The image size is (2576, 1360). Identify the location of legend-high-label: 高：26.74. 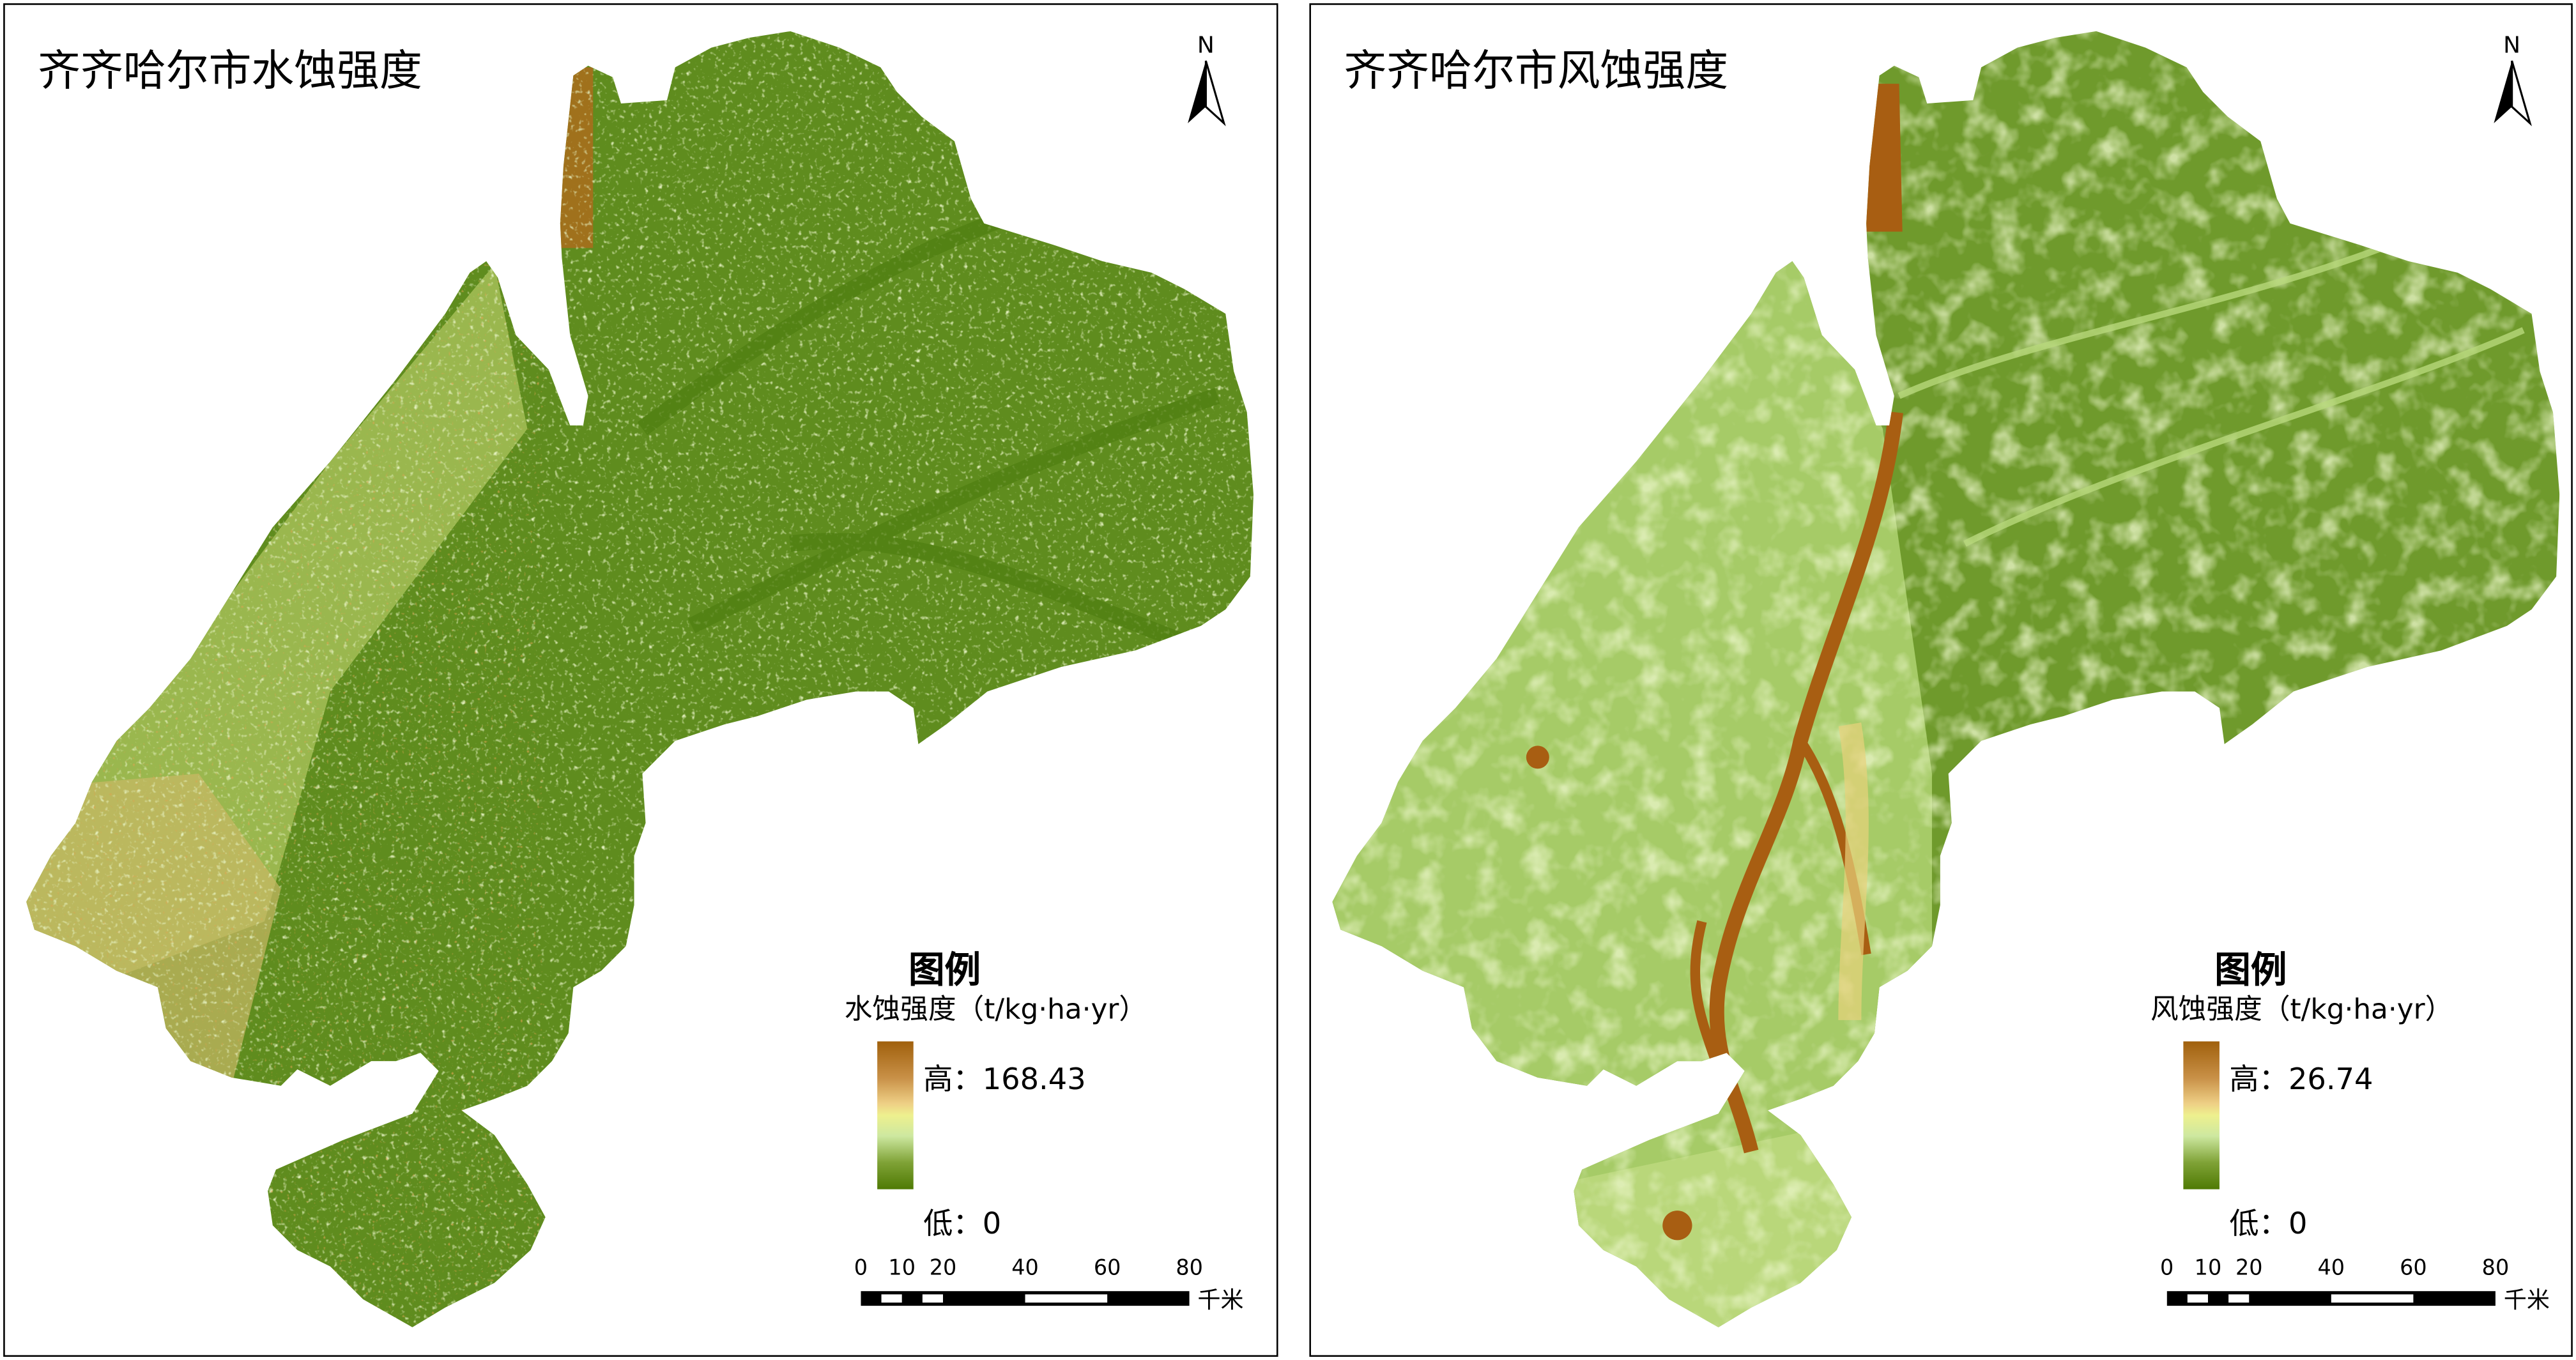
(2301, 1079).